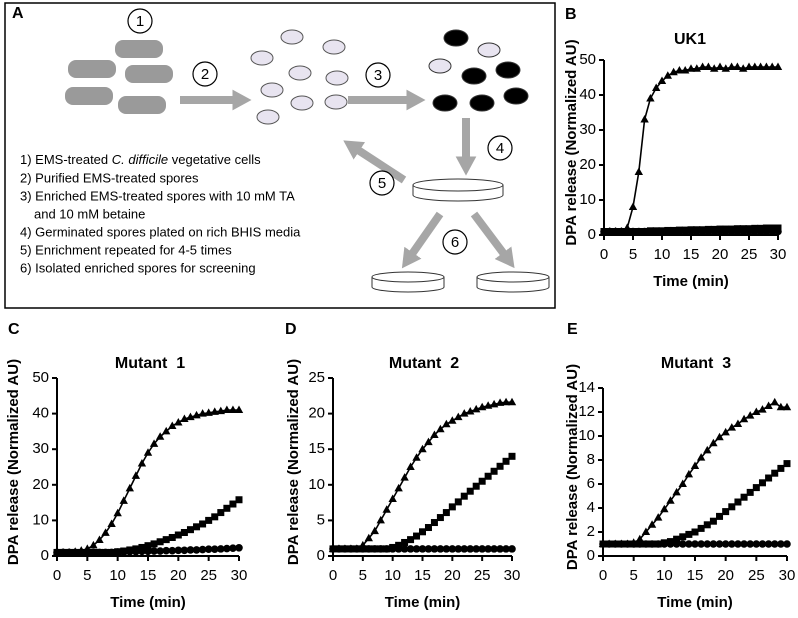  Describe the element at coordinates (66, 159) in the screenshot. I see `legend-text: 1) EMS-treated` at that location.